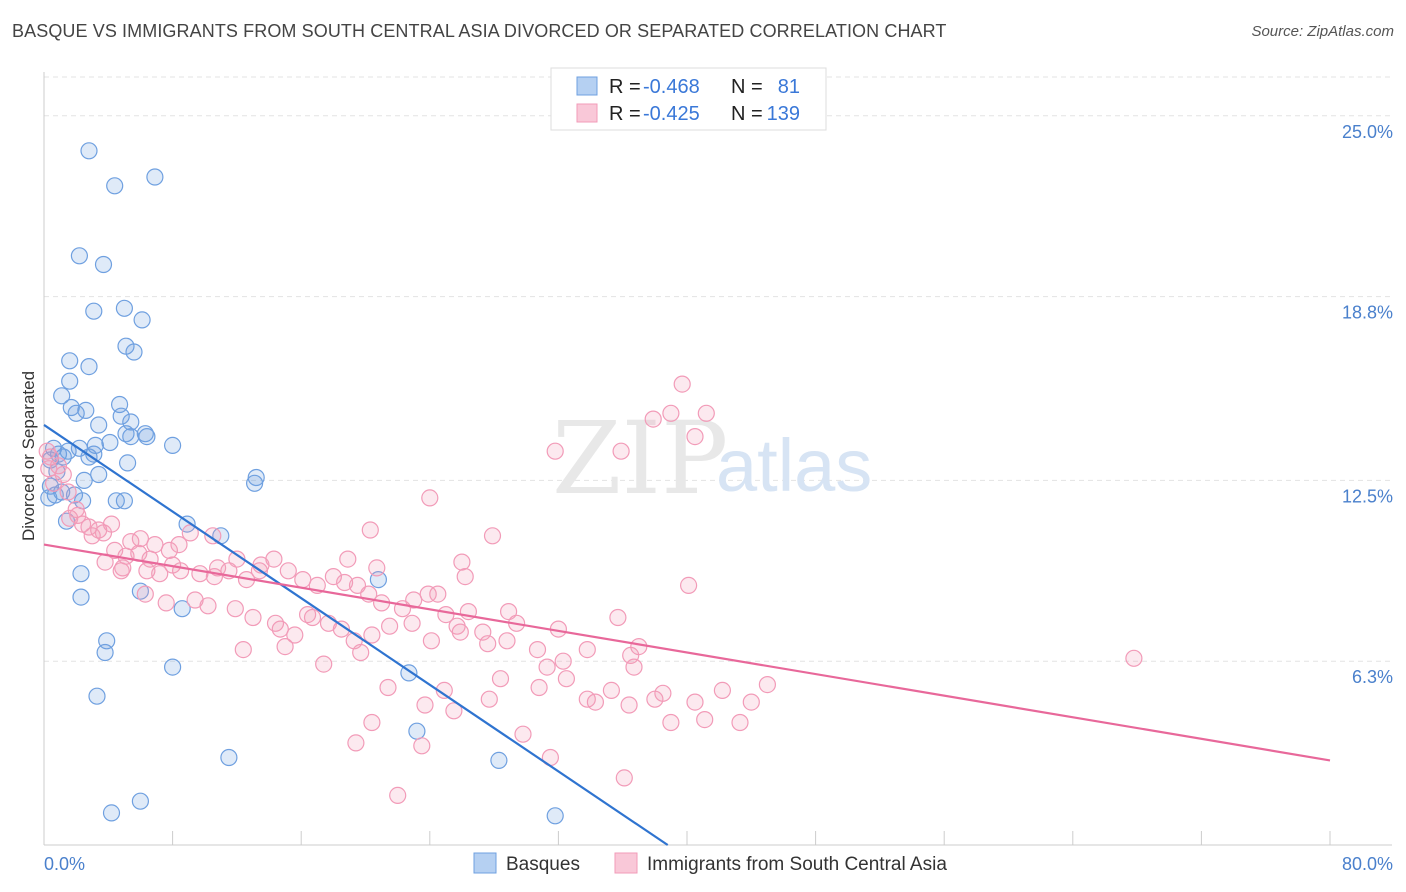 This screenshot has height=892, width=1406. I want to click on watermark-zip: ZIP, so click(640, 458).